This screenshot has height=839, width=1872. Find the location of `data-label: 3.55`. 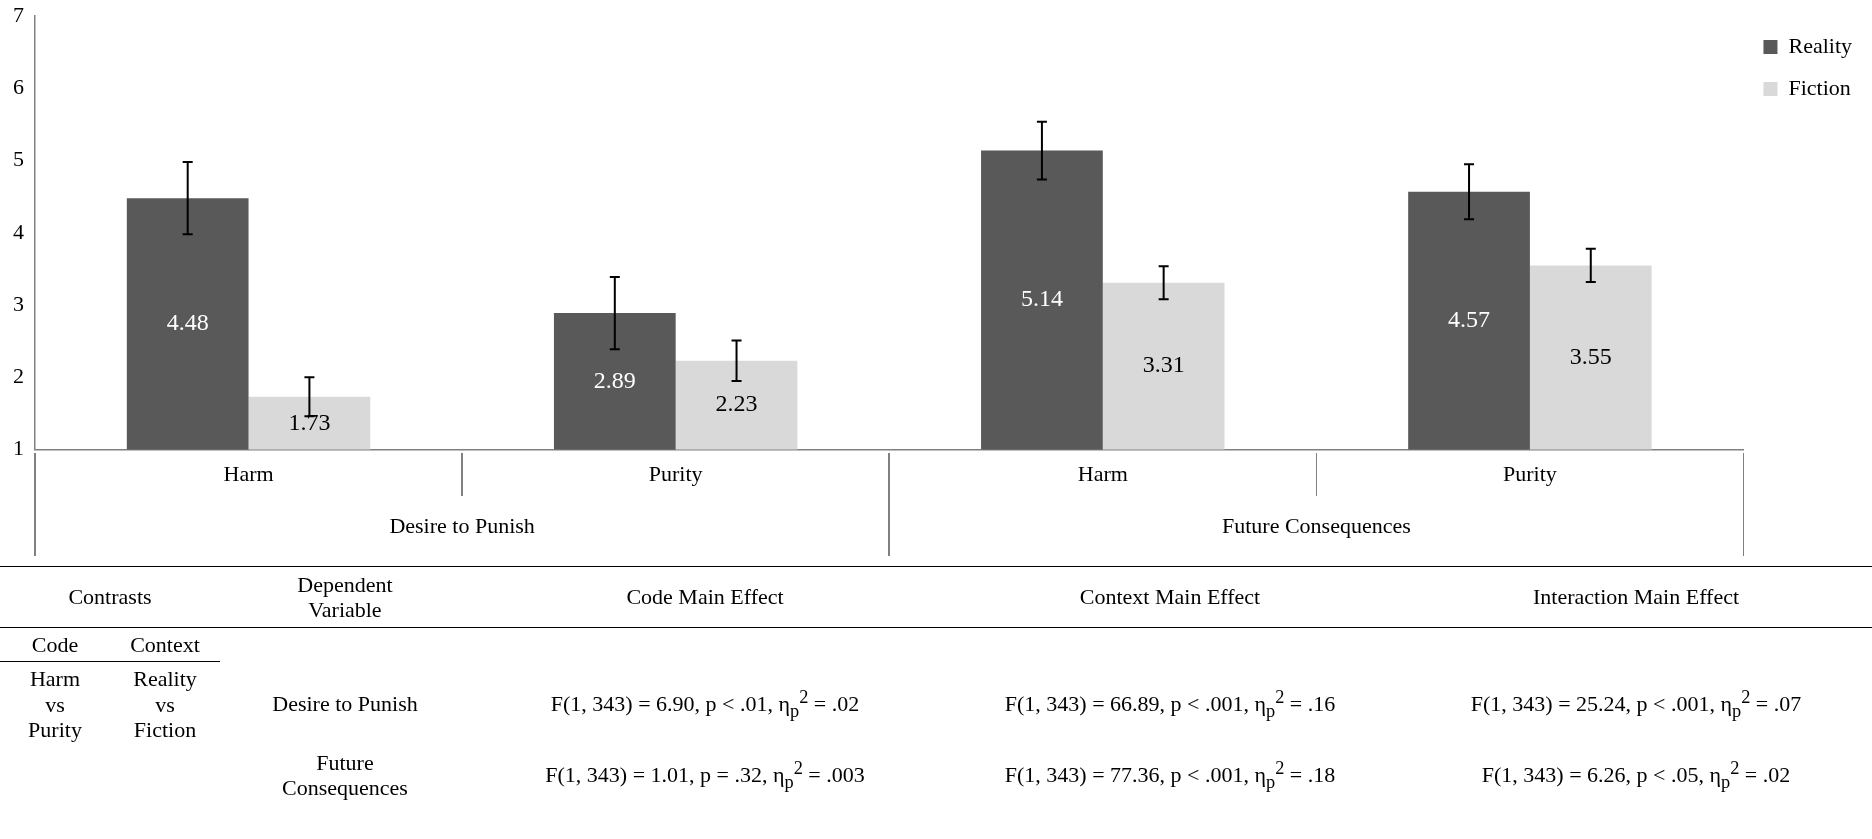

data-label: 3.55 is located at coordinates (1590, 355).